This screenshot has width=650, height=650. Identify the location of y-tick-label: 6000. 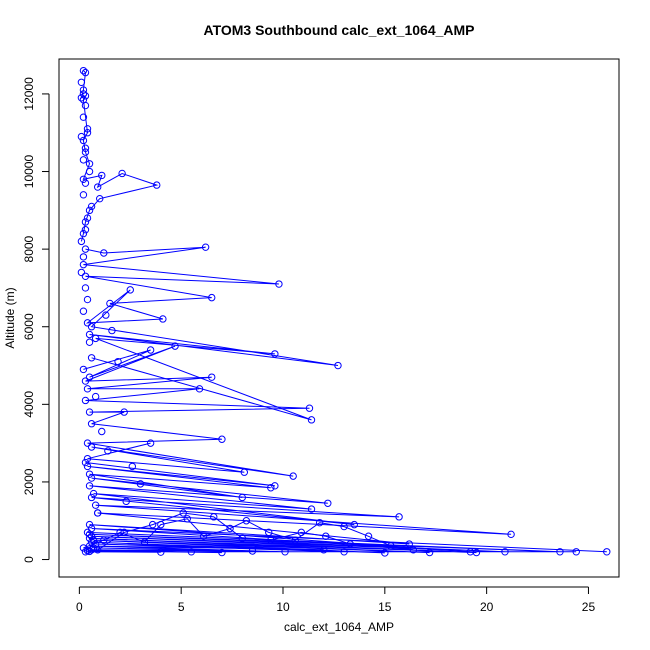
(29, 326).